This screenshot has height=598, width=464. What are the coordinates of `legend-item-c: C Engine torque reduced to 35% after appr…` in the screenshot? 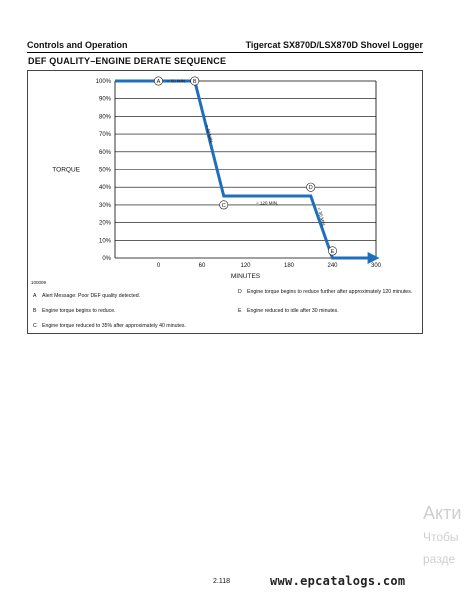 It's located at (133, 326).